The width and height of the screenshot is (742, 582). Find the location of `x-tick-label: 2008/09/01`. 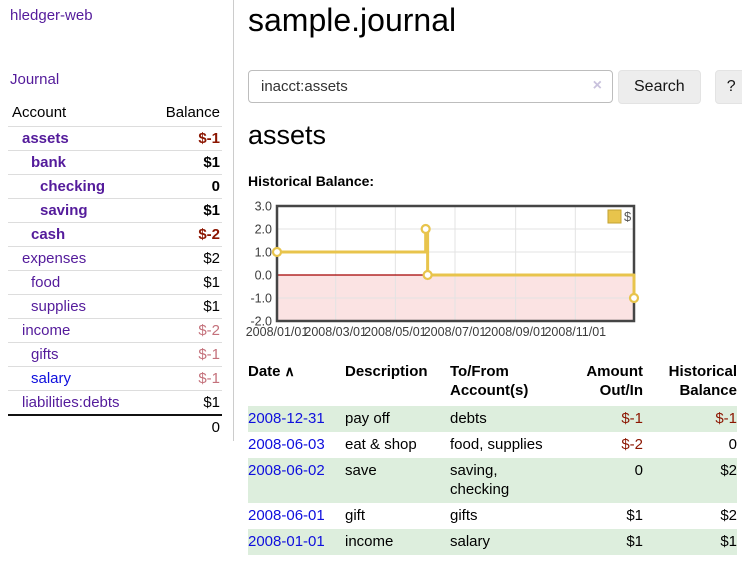

x-tick-label: 2008/09/01 is located at coordinates (515, 332).